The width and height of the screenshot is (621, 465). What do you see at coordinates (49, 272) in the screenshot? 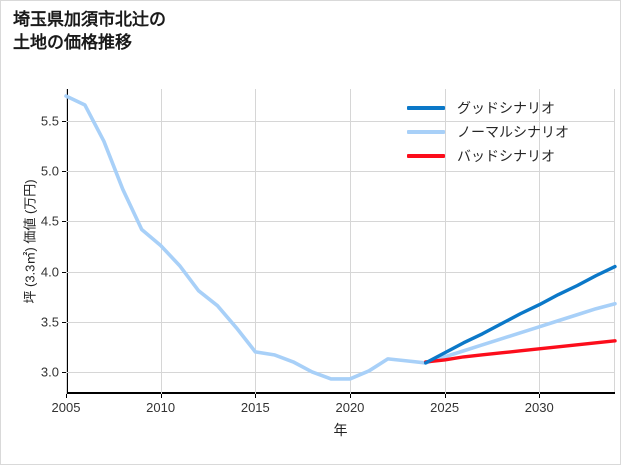
I see `y-tick-label: 4.0` at bounding box center [49, 272].